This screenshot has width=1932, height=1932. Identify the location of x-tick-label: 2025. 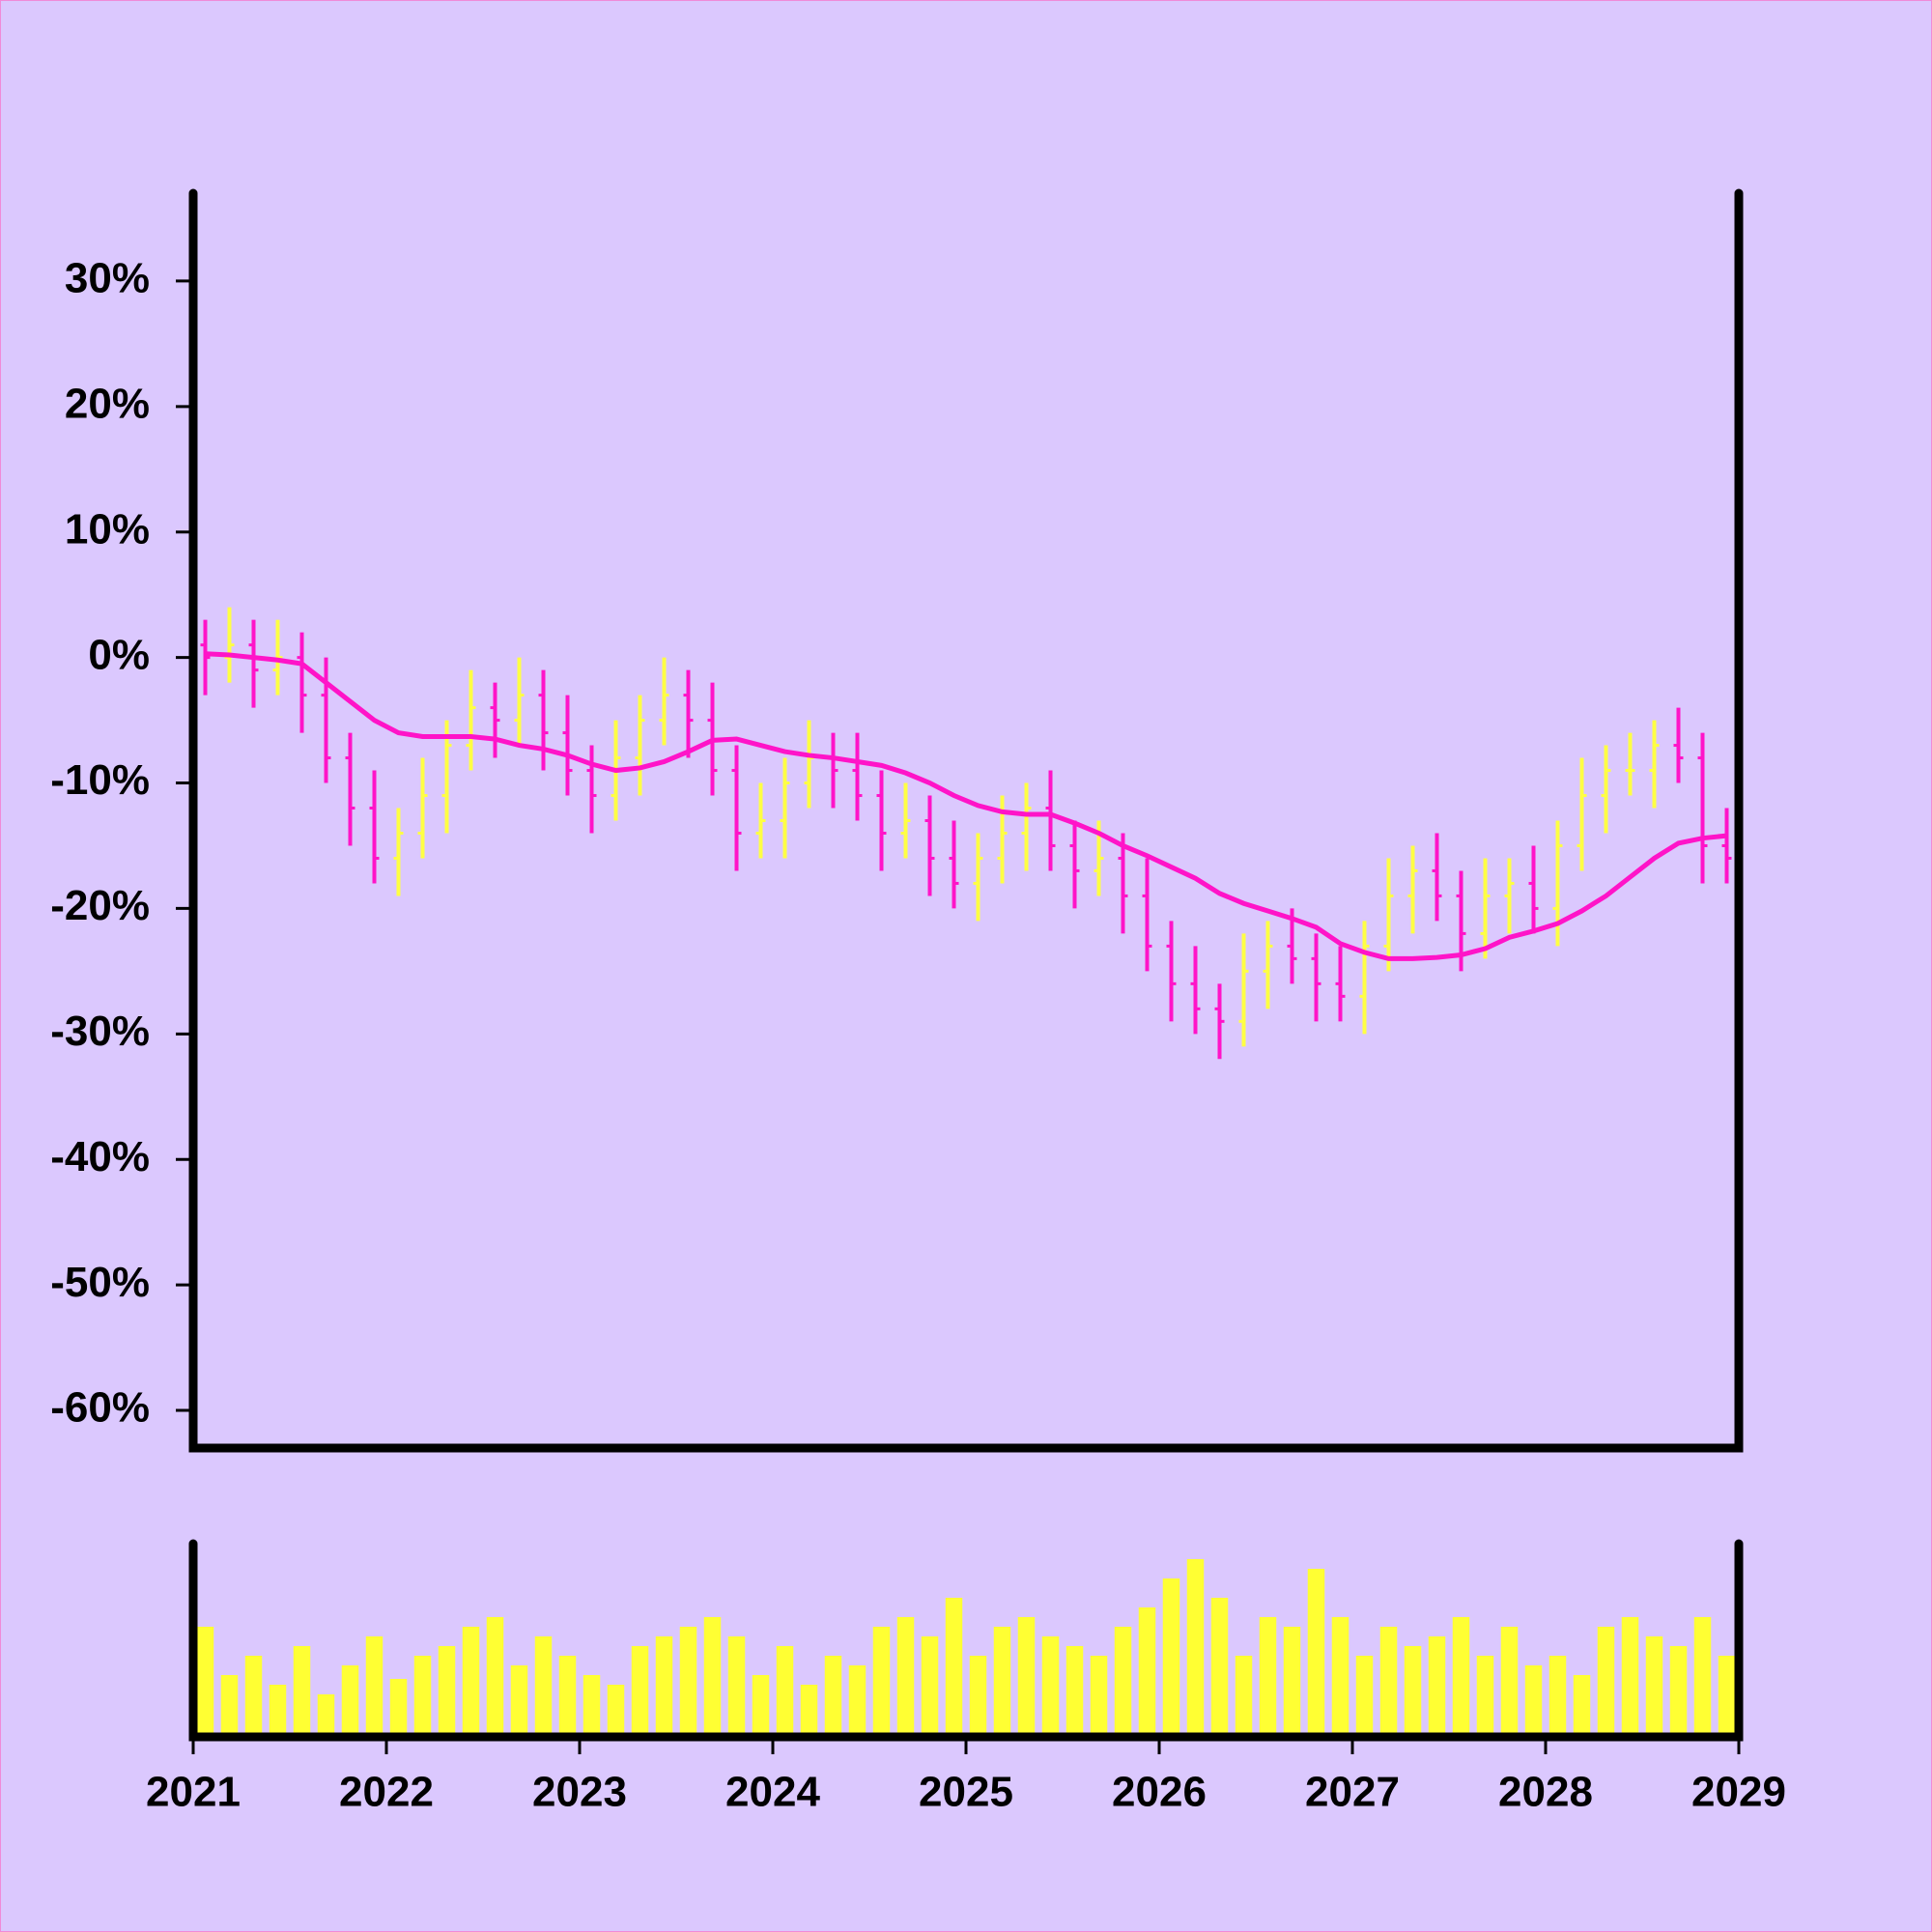
(966, 1792).